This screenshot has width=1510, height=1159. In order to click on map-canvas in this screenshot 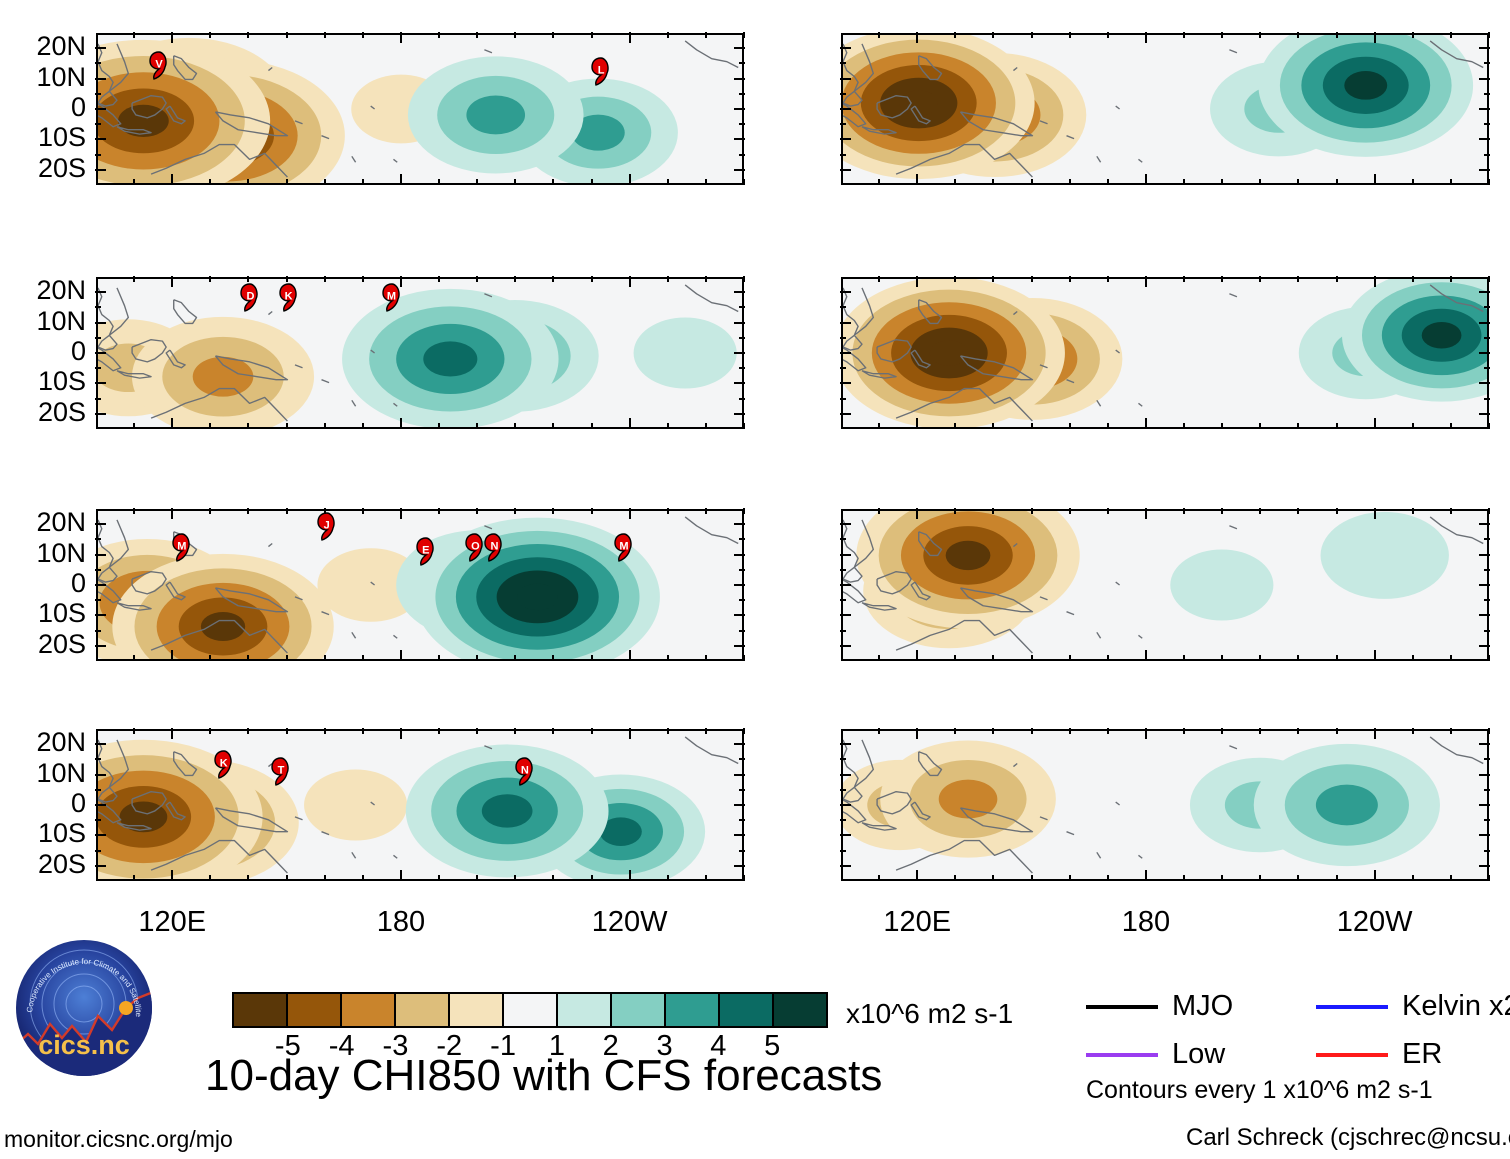, I will do `click(1165, 109)`.